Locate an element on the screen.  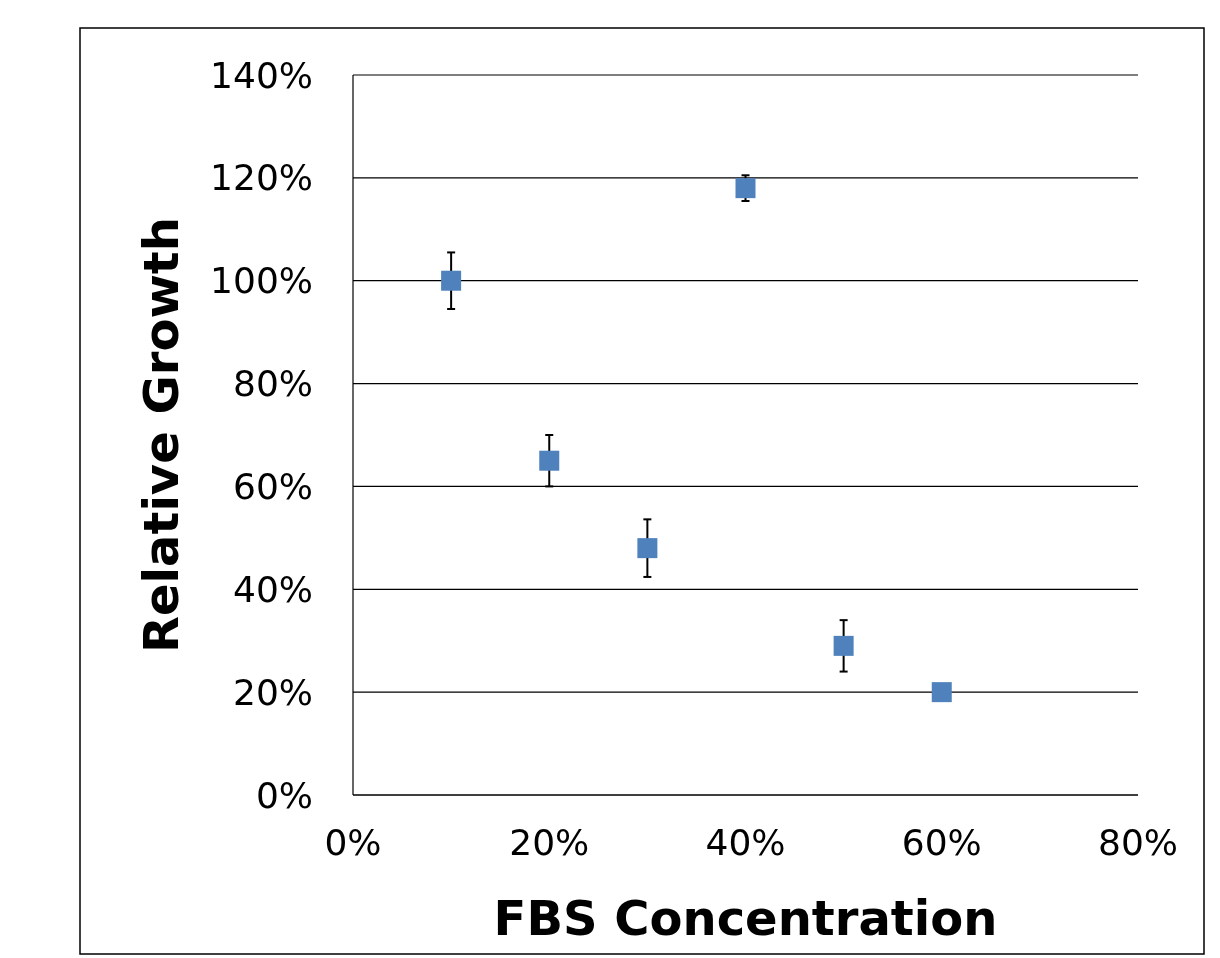
y-tick-label: 120% is located at coordinates (261, 178).